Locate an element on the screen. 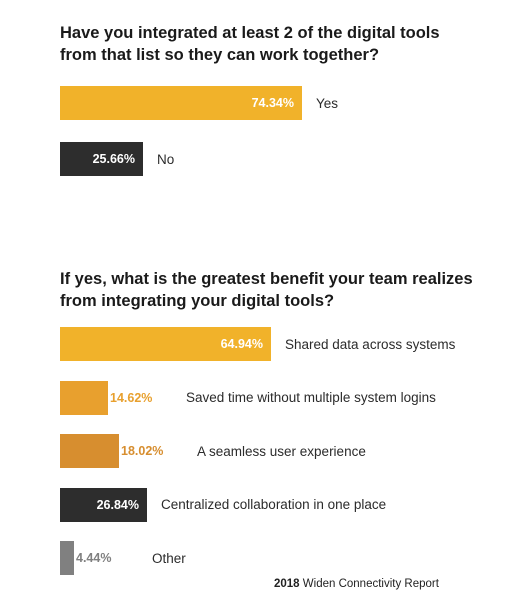 This screenshot has width=515, height=615. category-label: A seamless user experience is located at coordinates (281, 451).